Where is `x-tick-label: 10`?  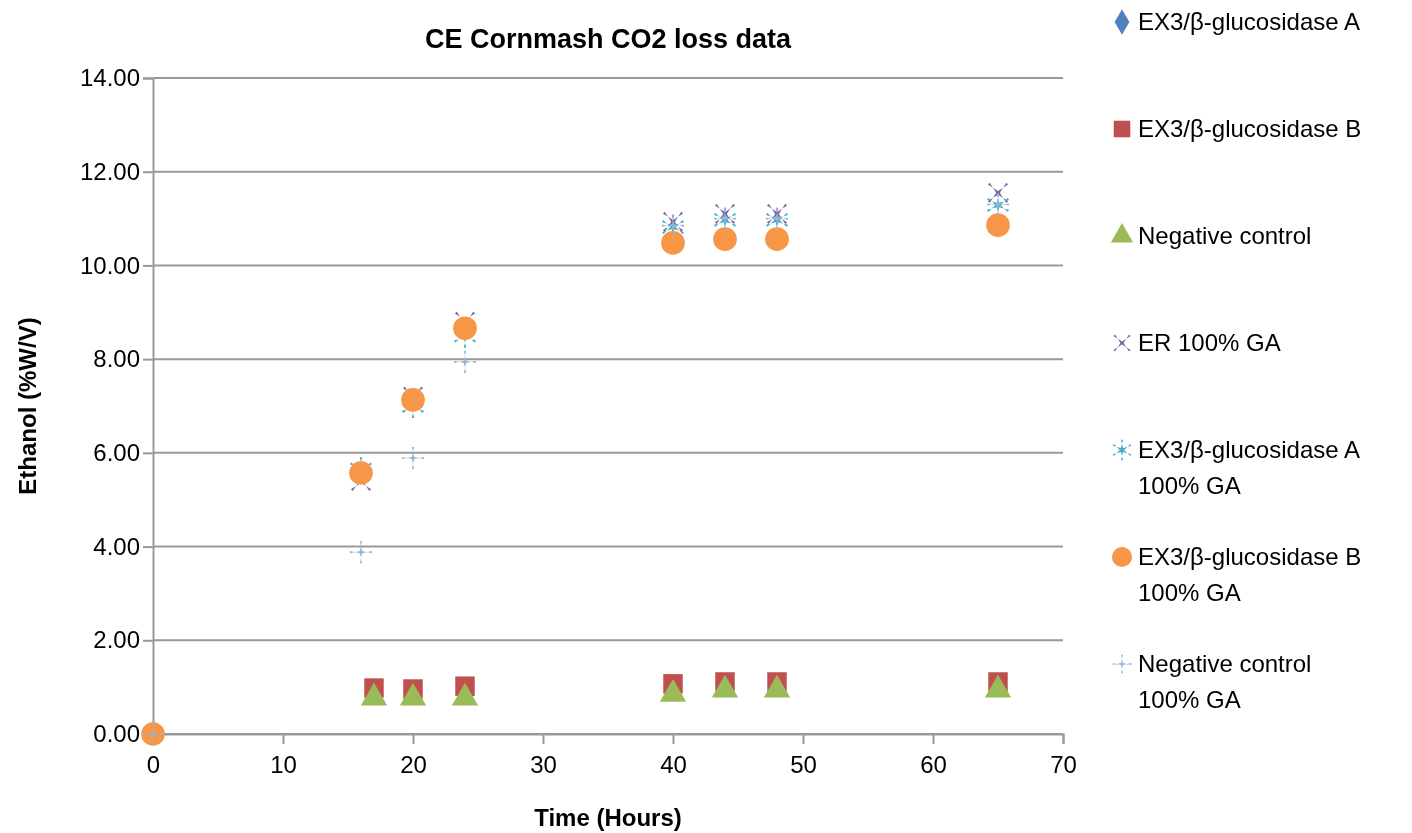 x-tick-label: 10 is located at coordinates (283, 765).